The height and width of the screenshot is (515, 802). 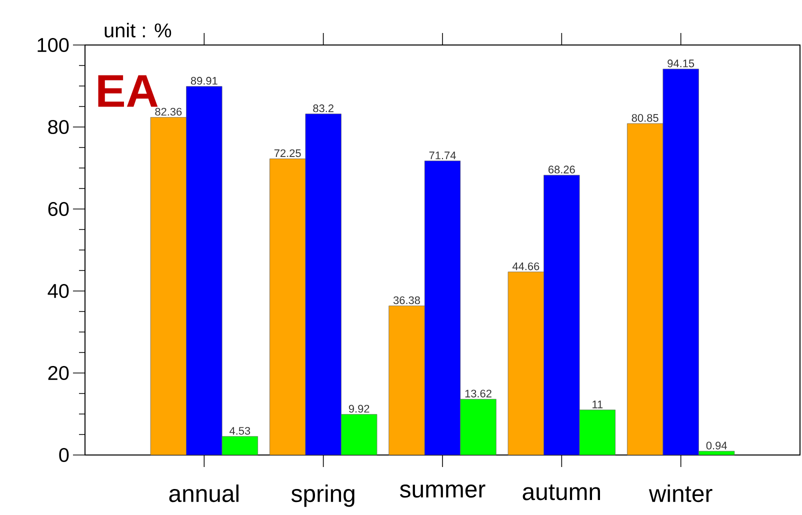 What do you see at coordinates (138, 30) in the screenshot?
I see `y-axis-title: unit : %` at bounding box center [138, 30].